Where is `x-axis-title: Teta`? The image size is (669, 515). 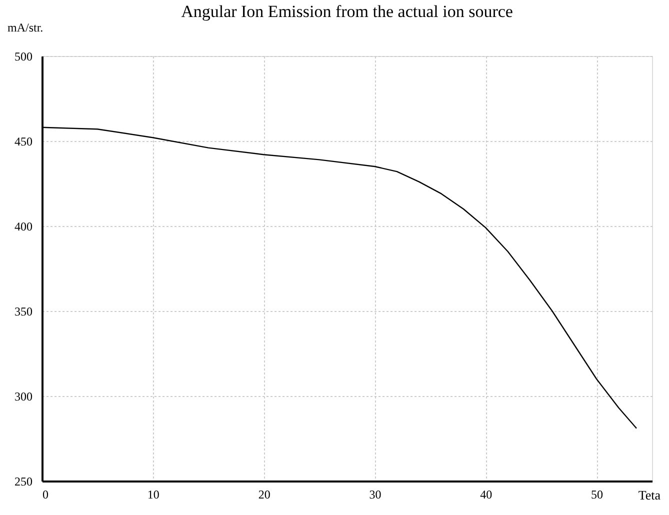 x-axis-title: Teta is located at coordinates (649, 495).